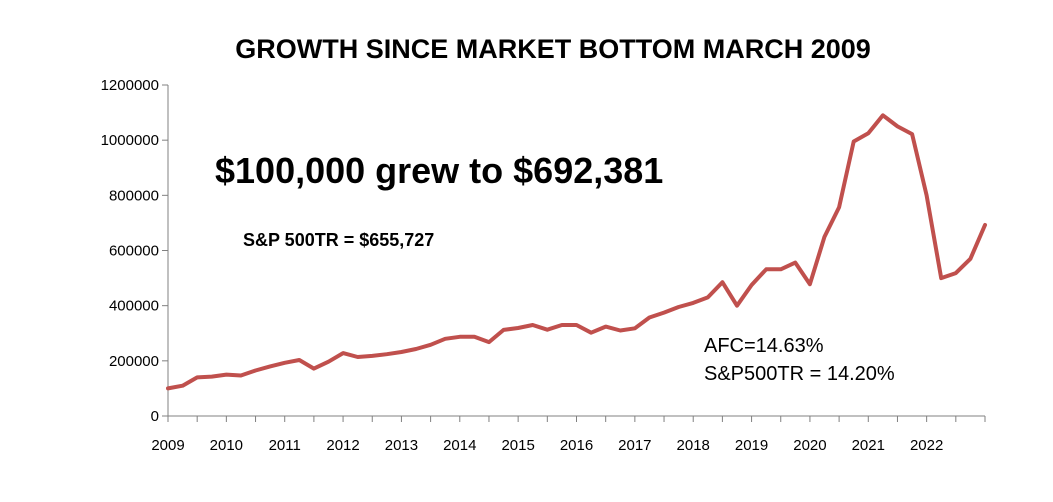  I want to click on x-tick-label: 2015, so click(517, 445).